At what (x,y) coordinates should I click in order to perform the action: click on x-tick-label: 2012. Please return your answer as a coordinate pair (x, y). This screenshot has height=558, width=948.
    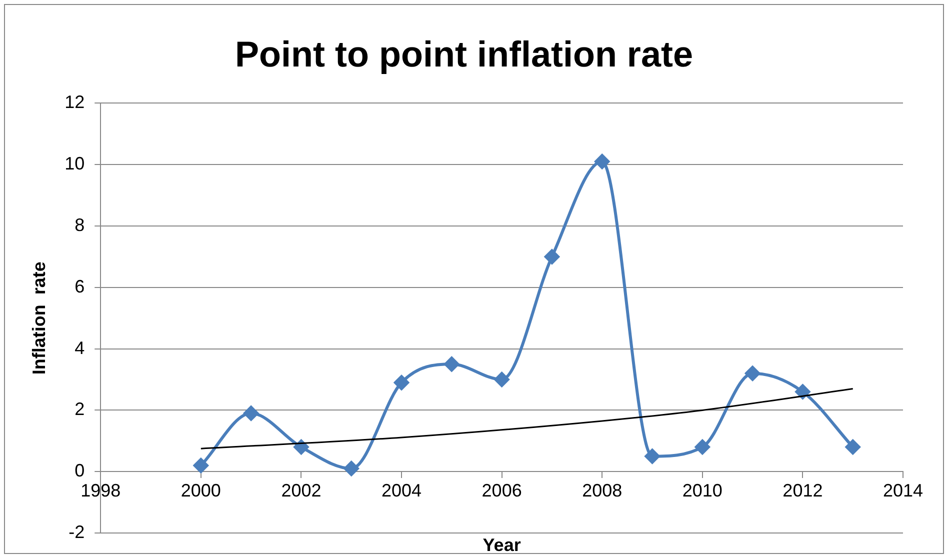
    Looking at the image, I should click on (802, 490).